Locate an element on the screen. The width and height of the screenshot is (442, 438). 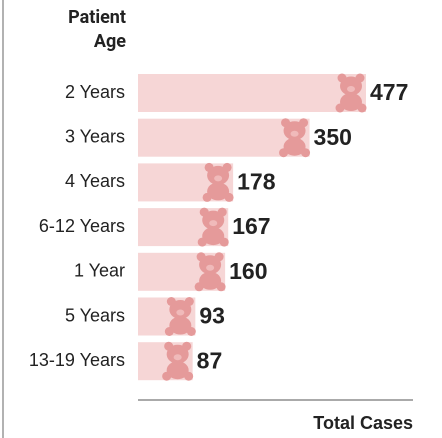
value-label: 167 is located at coordinates (251, 226).